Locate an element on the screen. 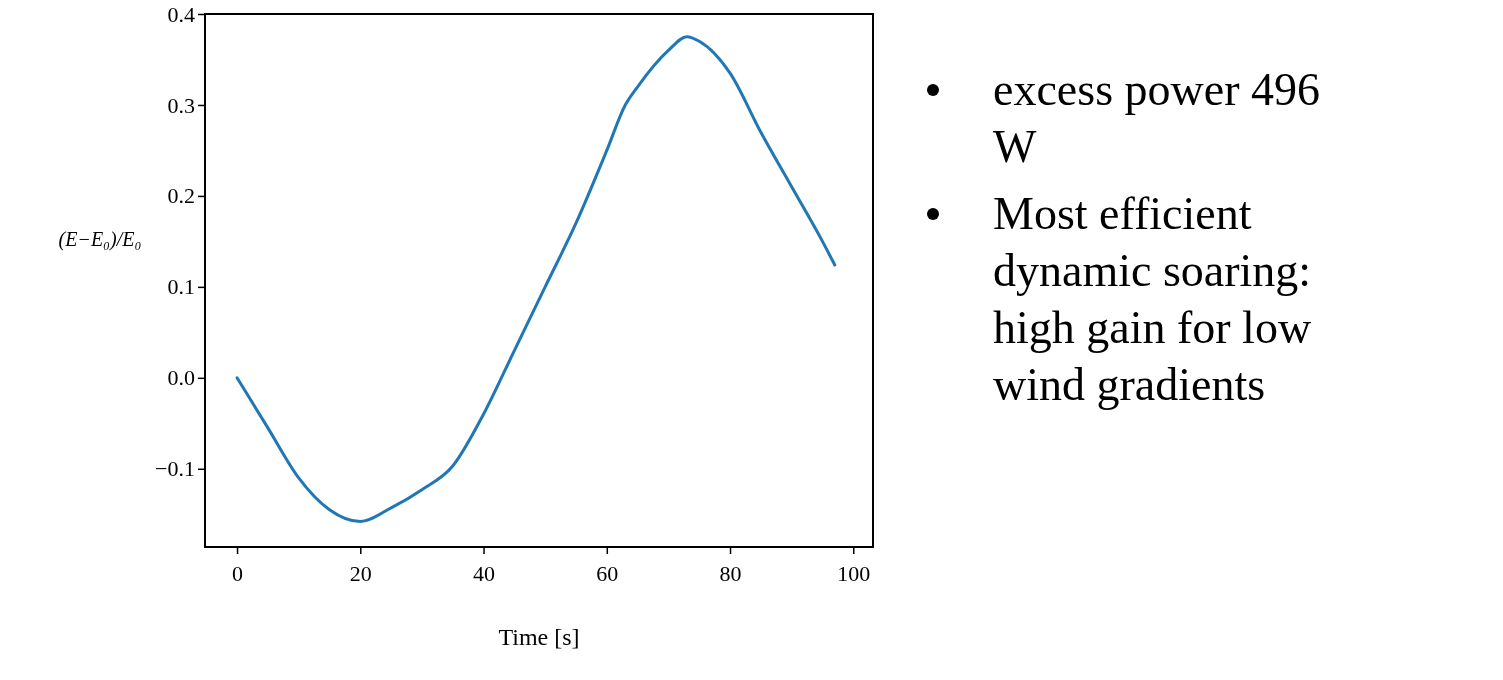  y-tick-label: 0.0 is located at coordinates (181, 378).